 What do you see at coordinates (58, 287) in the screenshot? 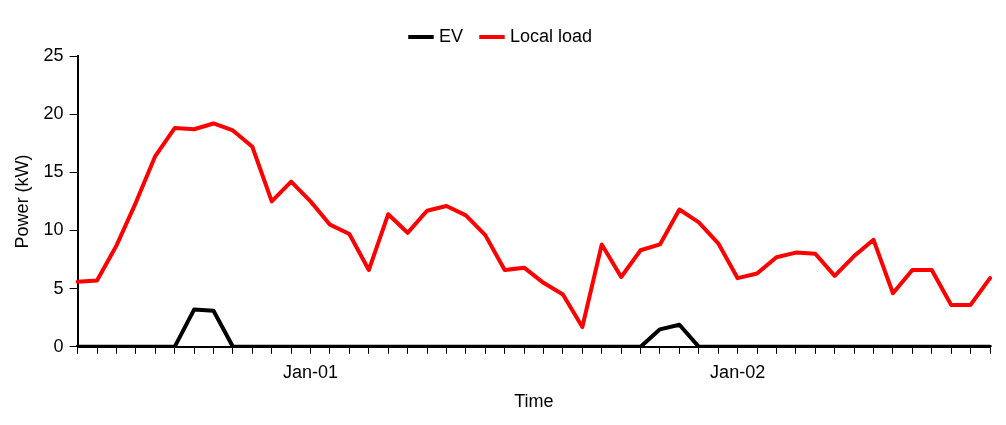
I see `y-tick-label: 5` at bounding box center [58, 287].